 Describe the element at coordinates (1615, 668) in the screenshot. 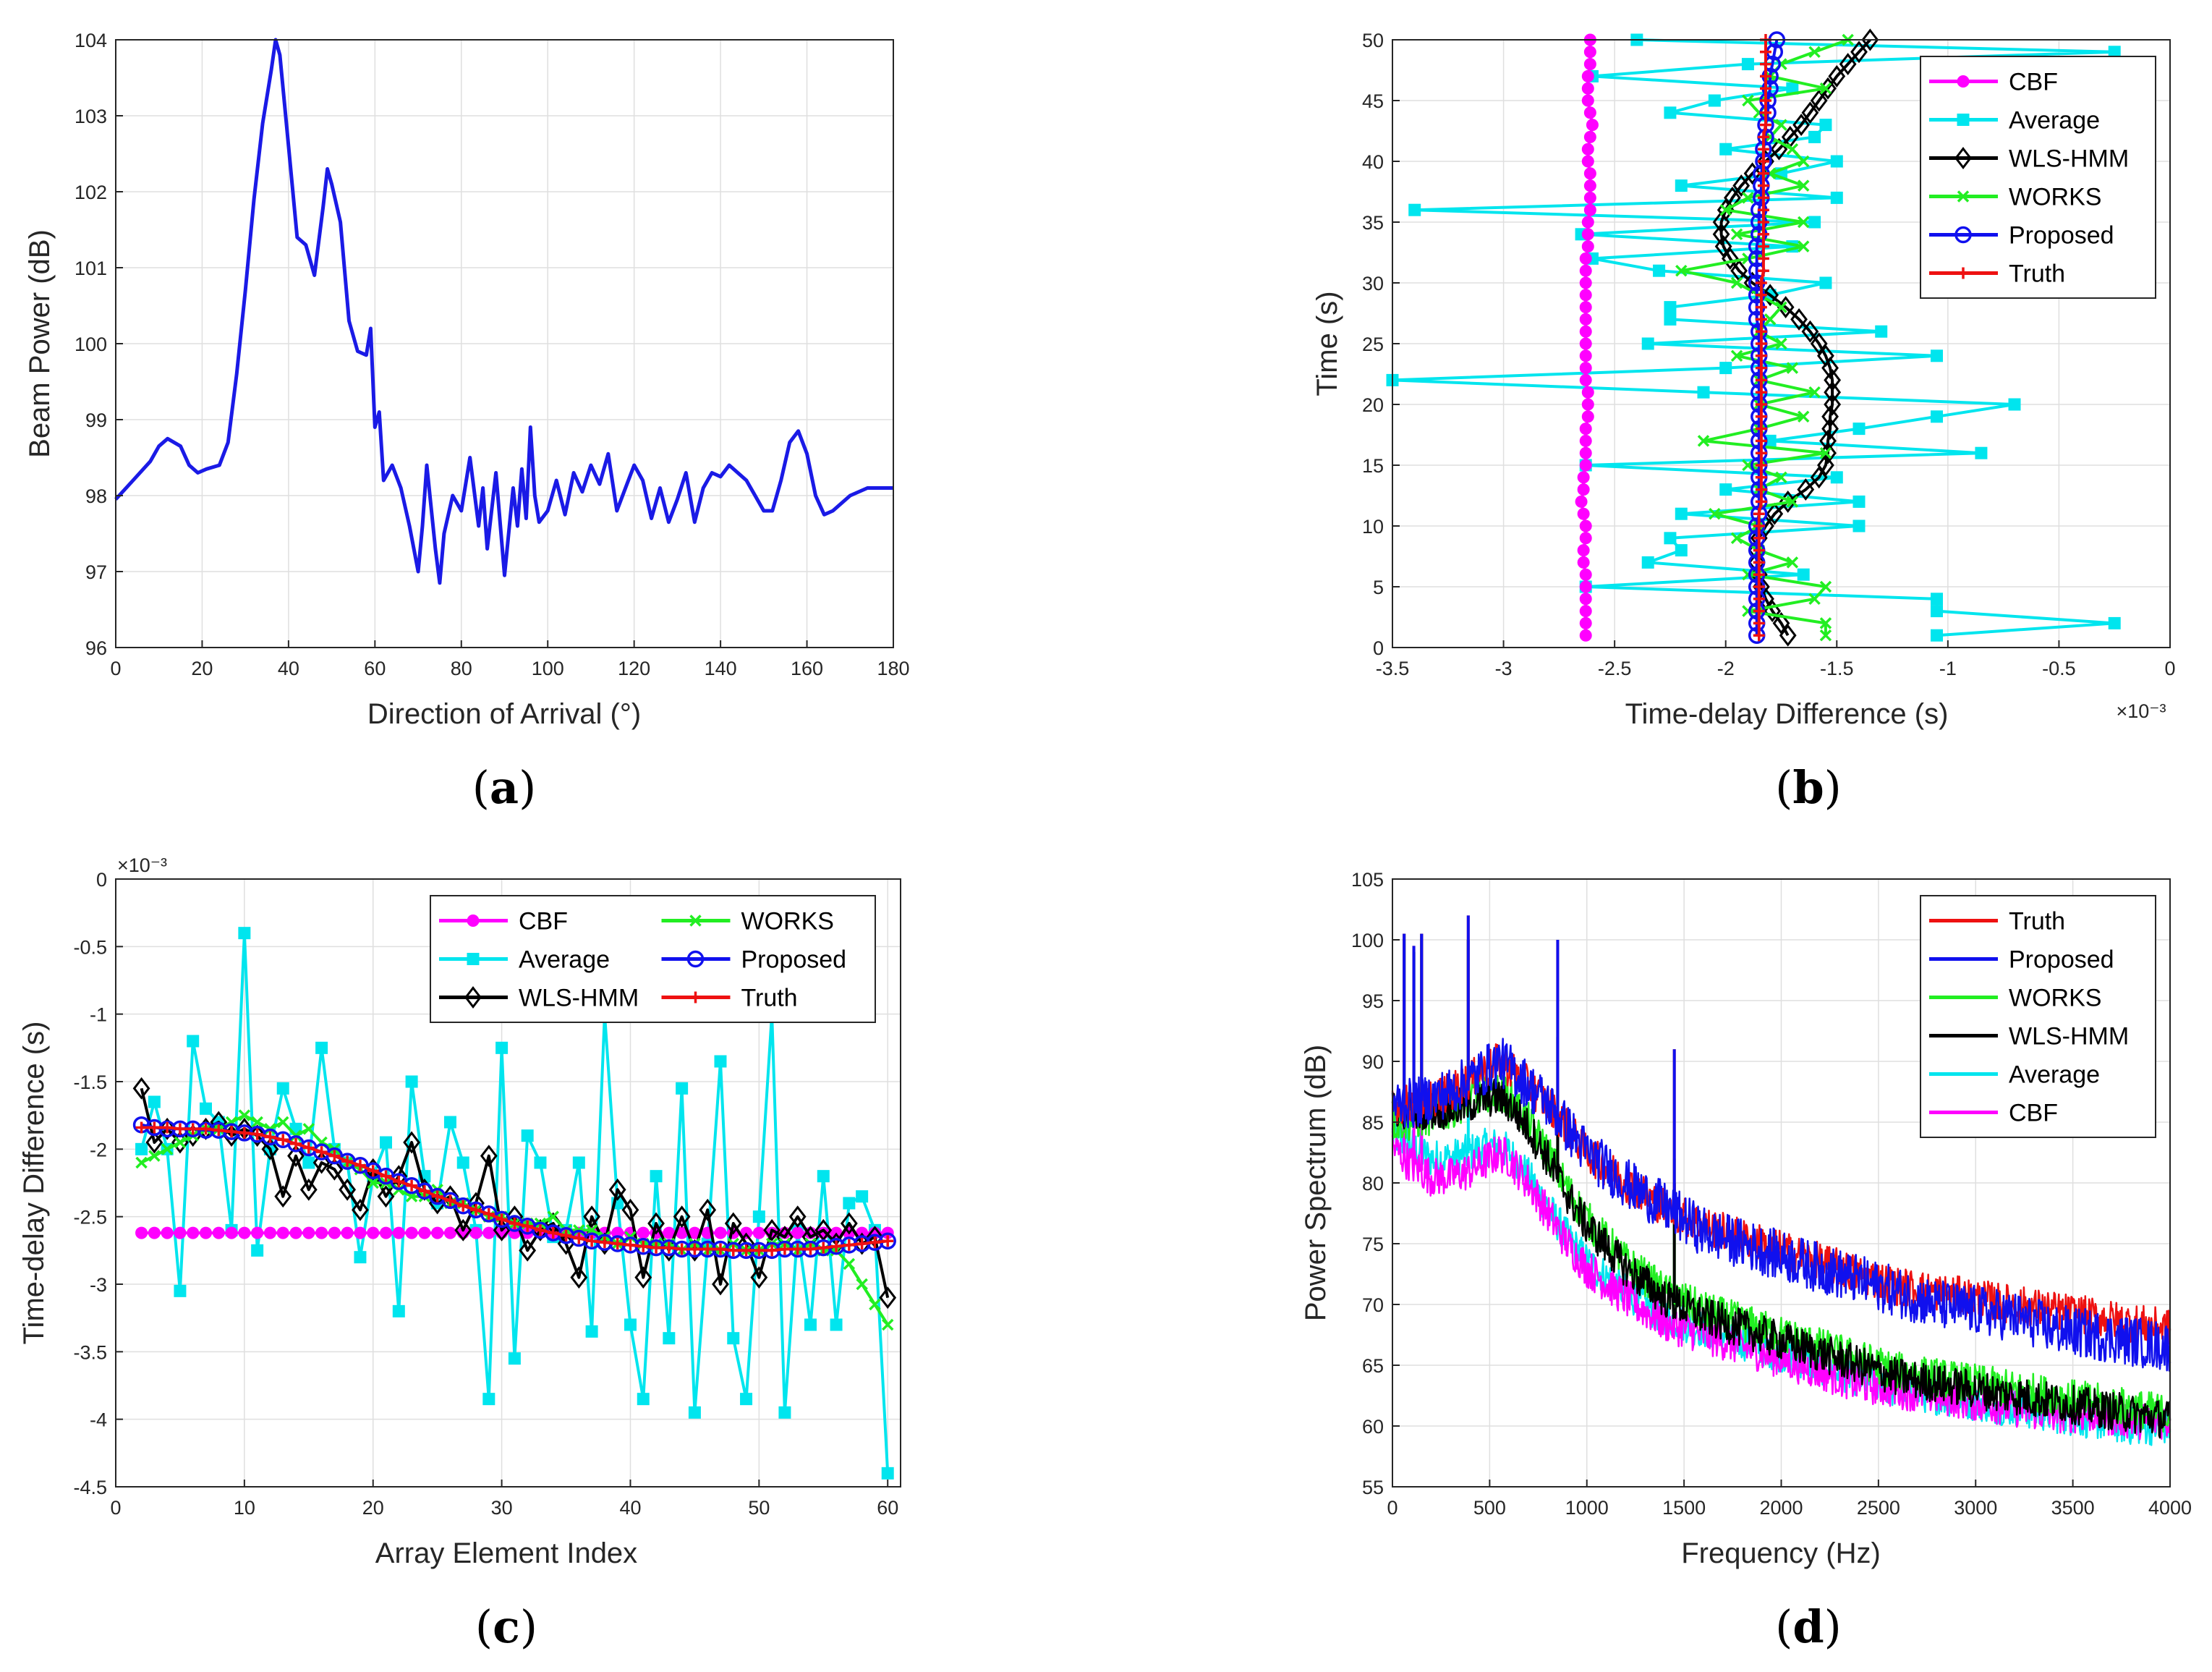

I see `x-tick-label: -2.5` at that location.